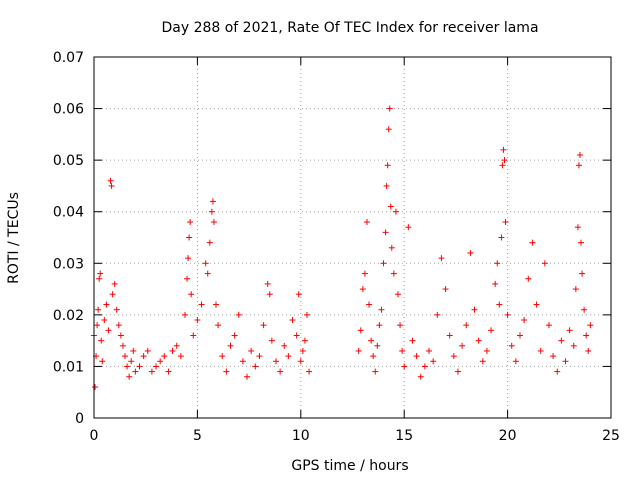  Describe the element at coordinates (68, 161) in the screenshot. I see `y-tick-label: 0.05` at that location.